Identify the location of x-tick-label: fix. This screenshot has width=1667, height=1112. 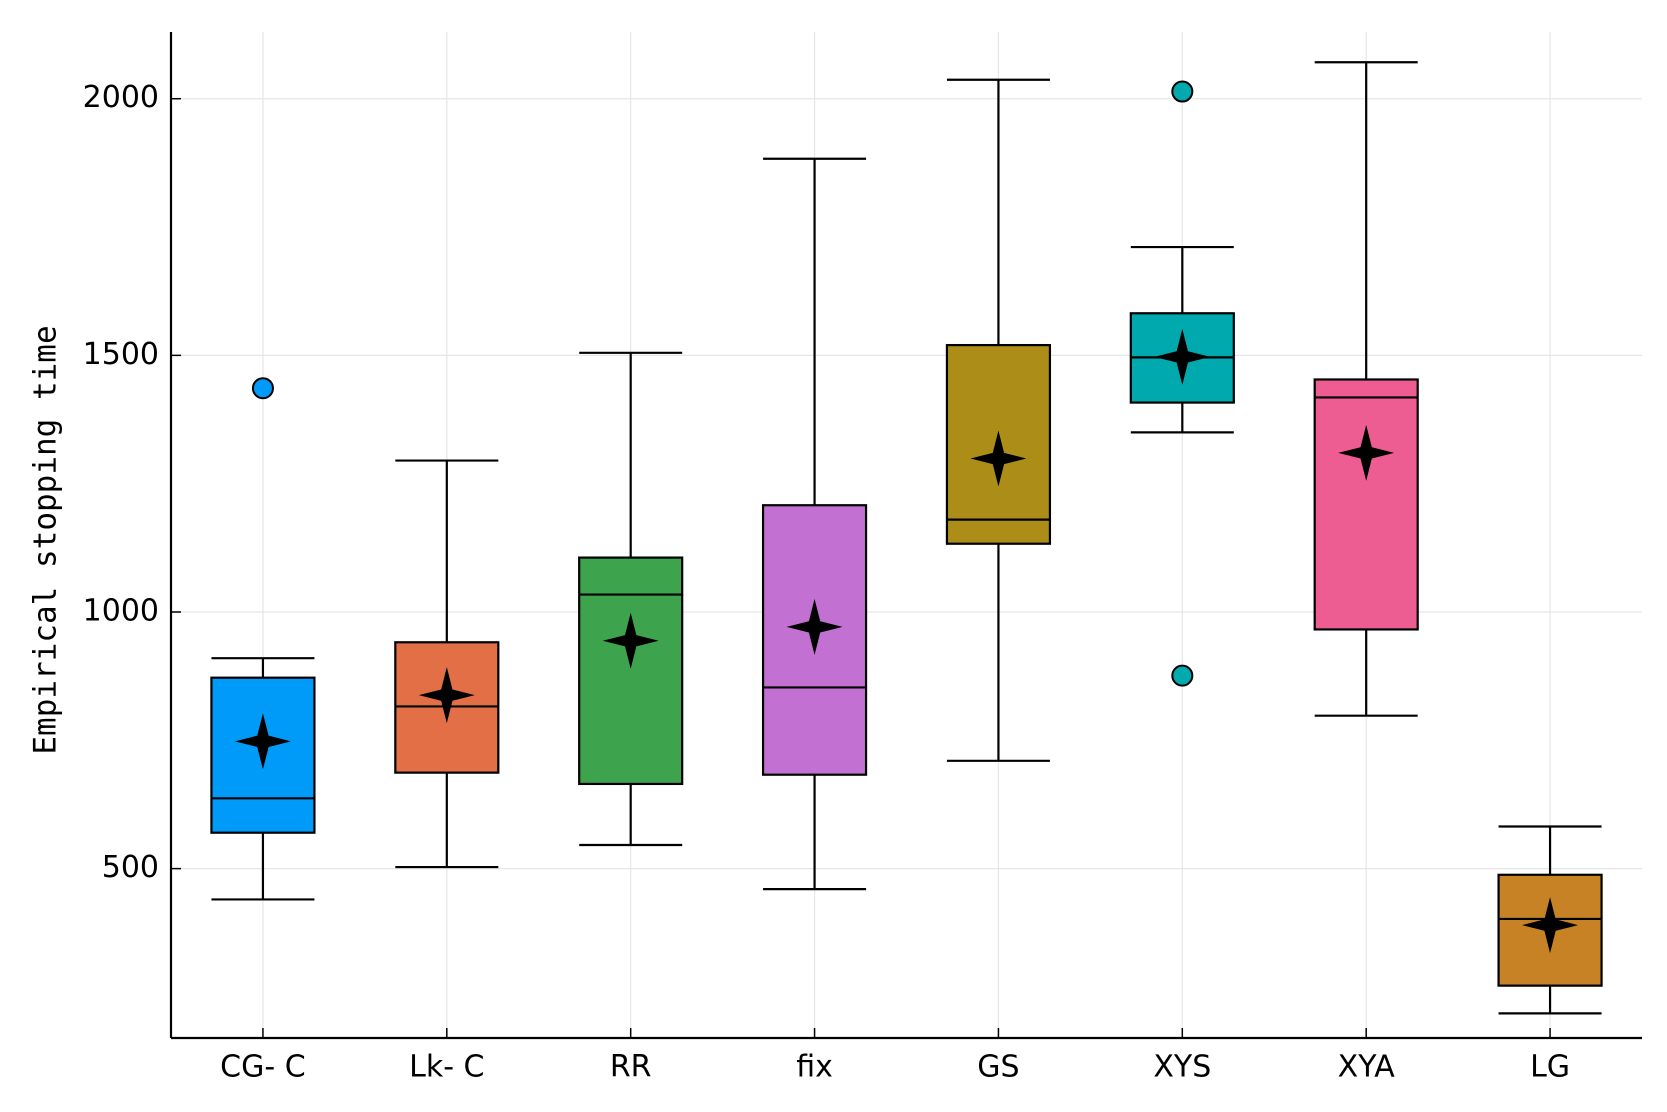
(814, 1067).